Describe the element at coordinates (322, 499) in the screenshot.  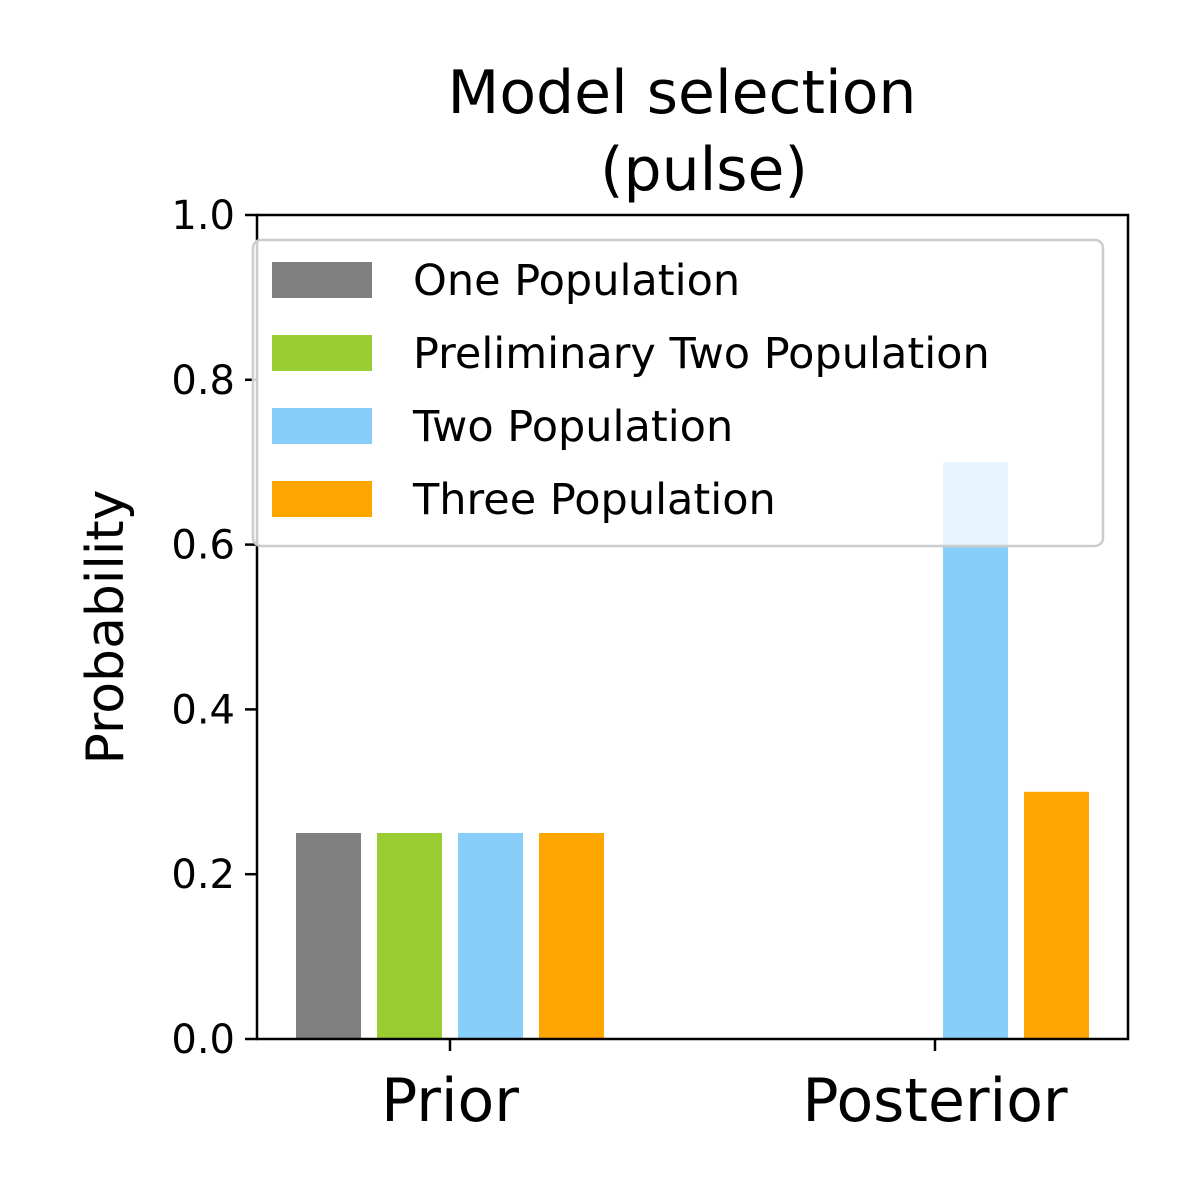
I see `legend-swatch-three-population` at that location.